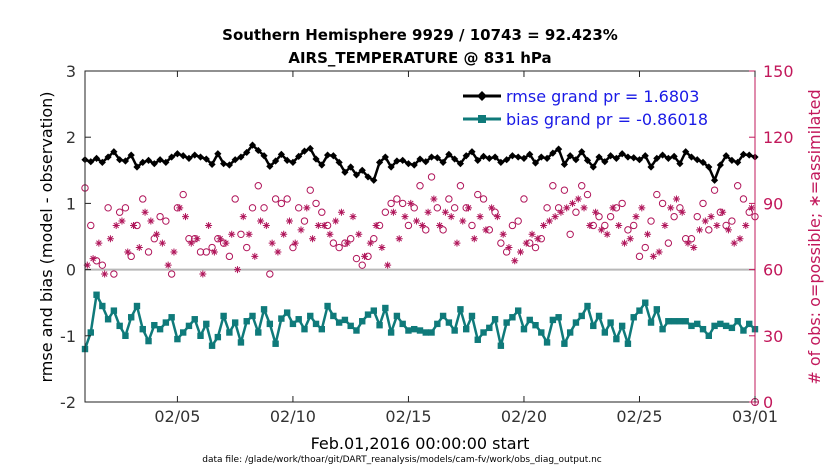  I want to click on x-tick-label: 02/10, so click(293, 416).